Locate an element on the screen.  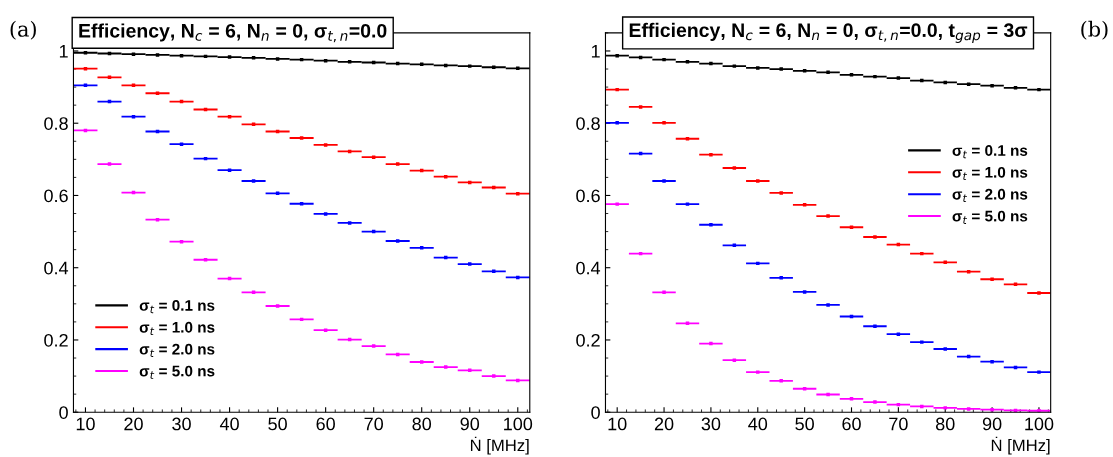
x-tick-label: 80 is located at coordinates (422, 424).